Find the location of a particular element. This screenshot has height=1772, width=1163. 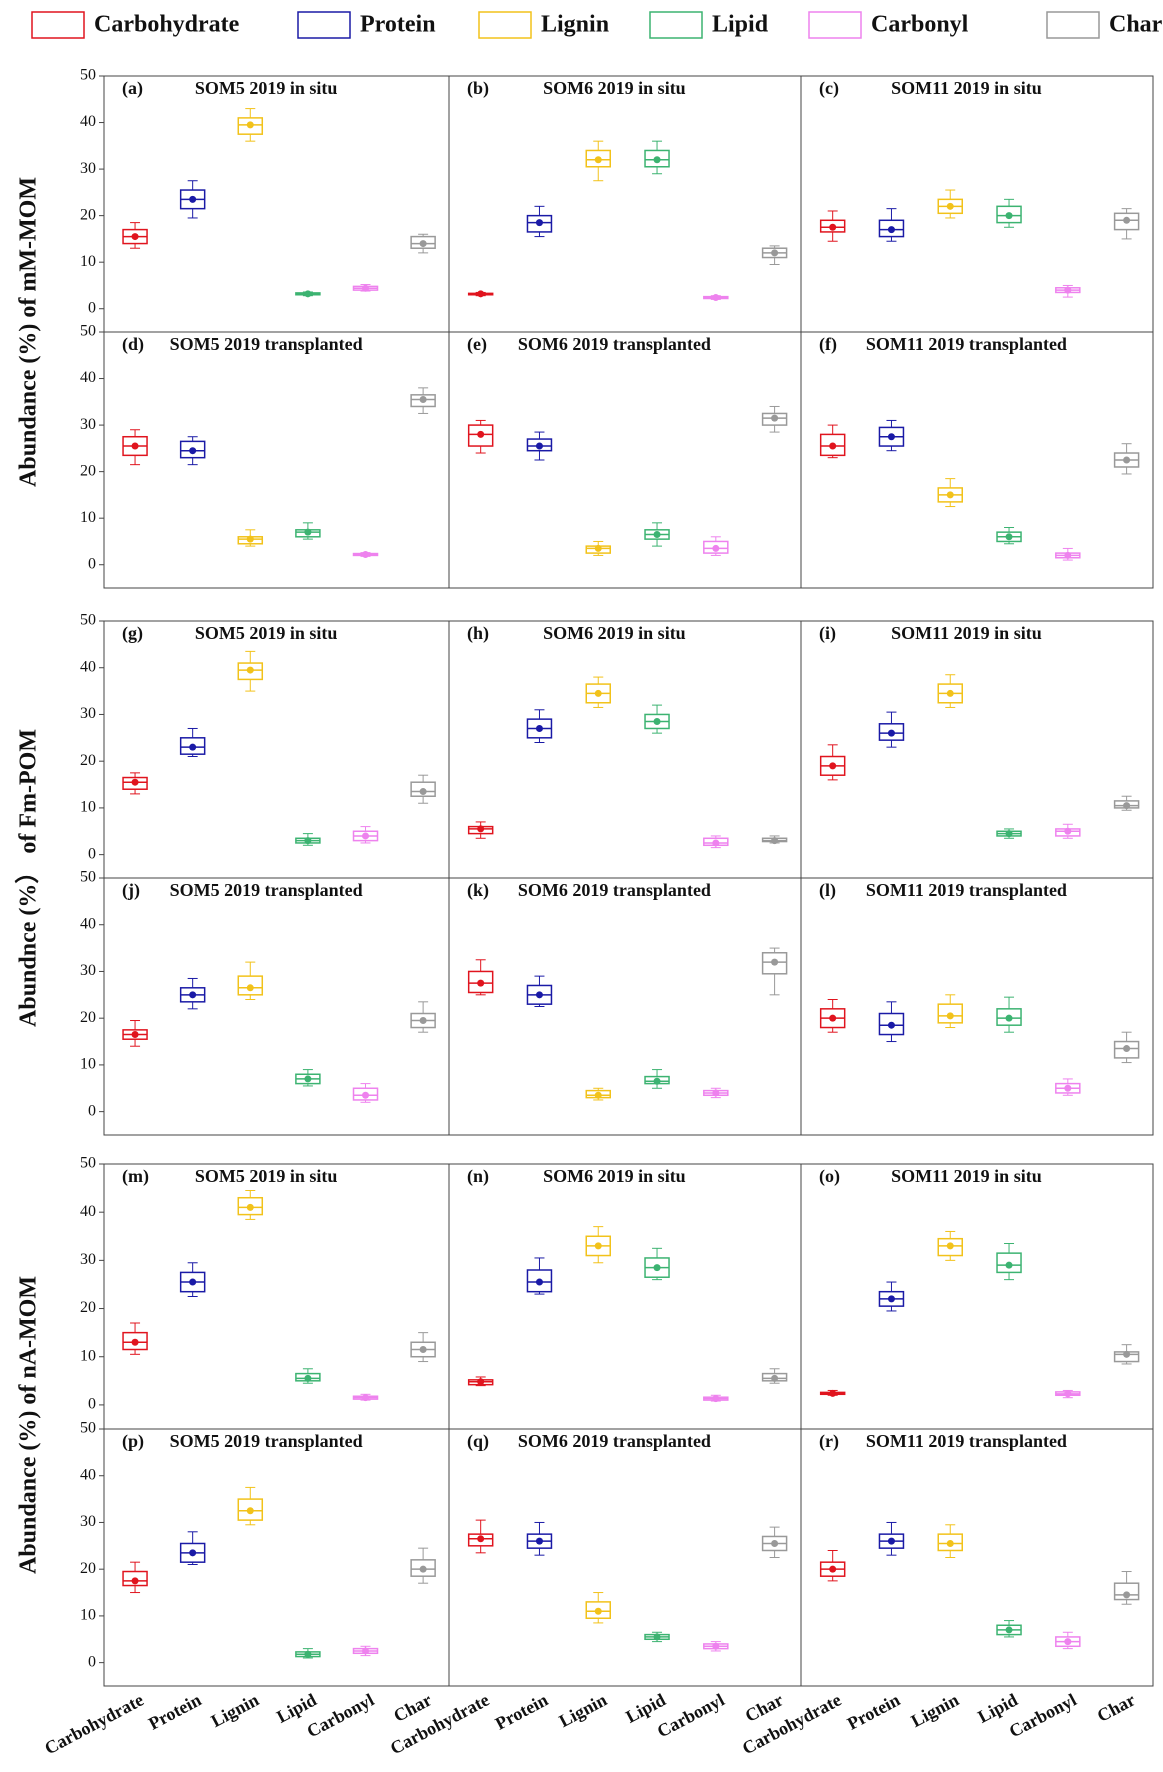

y-axis-title: Abundnce (%） of Fm-POM is located at coordinates (28, 878).